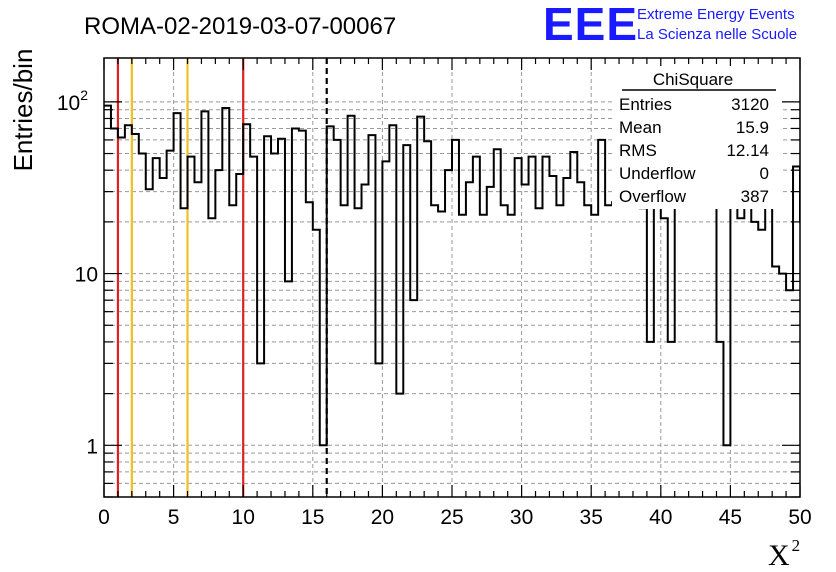 The image size is (836, 572). Describe the element at coordinates (693, 79) in the screenshot. I see `stats-title: ChiSquare` at that location.